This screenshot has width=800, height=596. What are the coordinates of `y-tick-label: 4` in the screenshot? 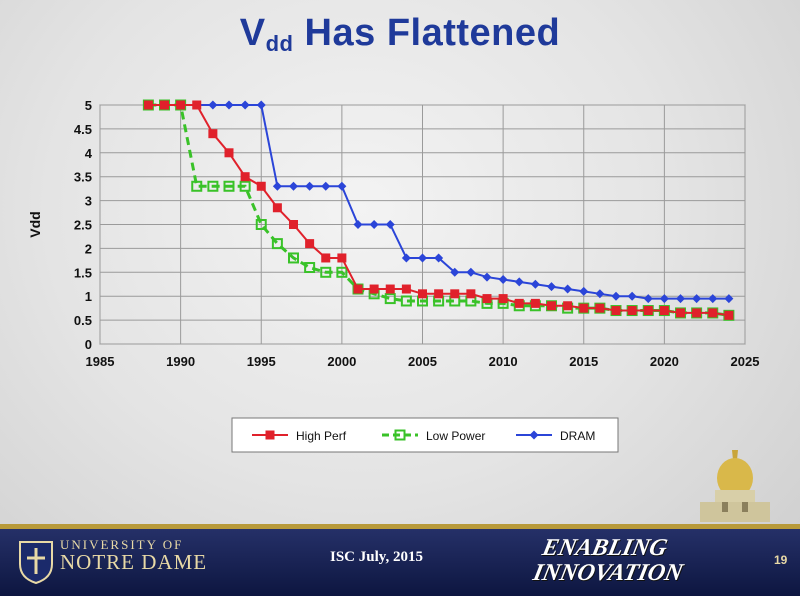 It's located at (89, 153).